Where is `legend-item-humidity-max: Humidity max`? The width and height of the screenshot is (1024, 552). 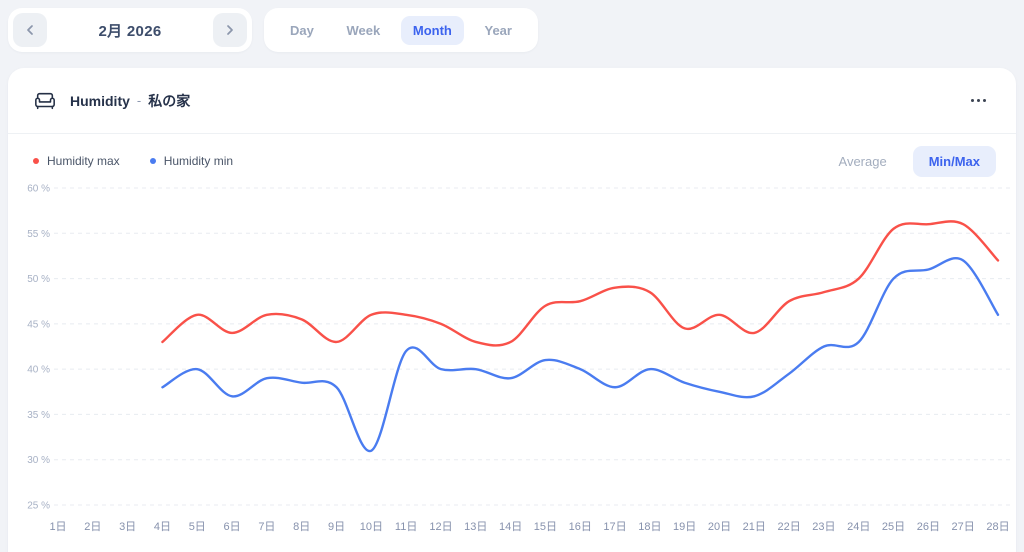 legend-item-humidity-max: Humidity max is located at coordinates (76, 161).